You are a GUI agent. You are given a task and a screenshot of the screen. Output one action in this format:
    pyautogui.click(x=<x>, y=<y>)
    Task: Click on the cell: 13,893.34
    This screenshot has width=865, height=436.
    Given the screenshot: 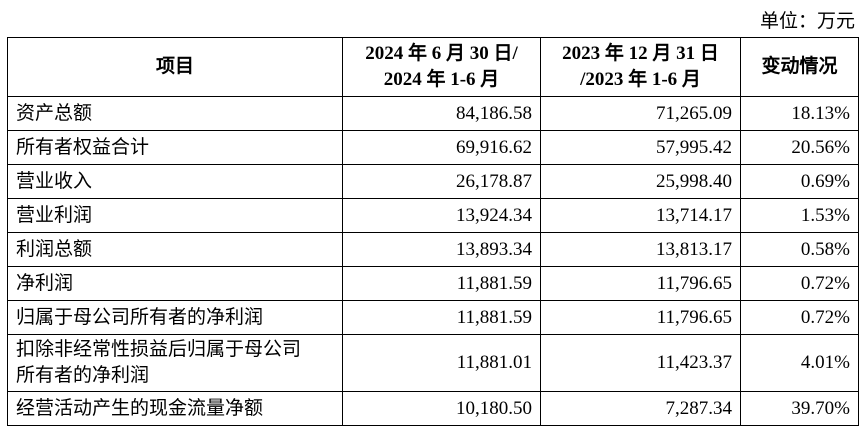 What is the action you would take?
    pyautogui.click(x=441, y=249)
    